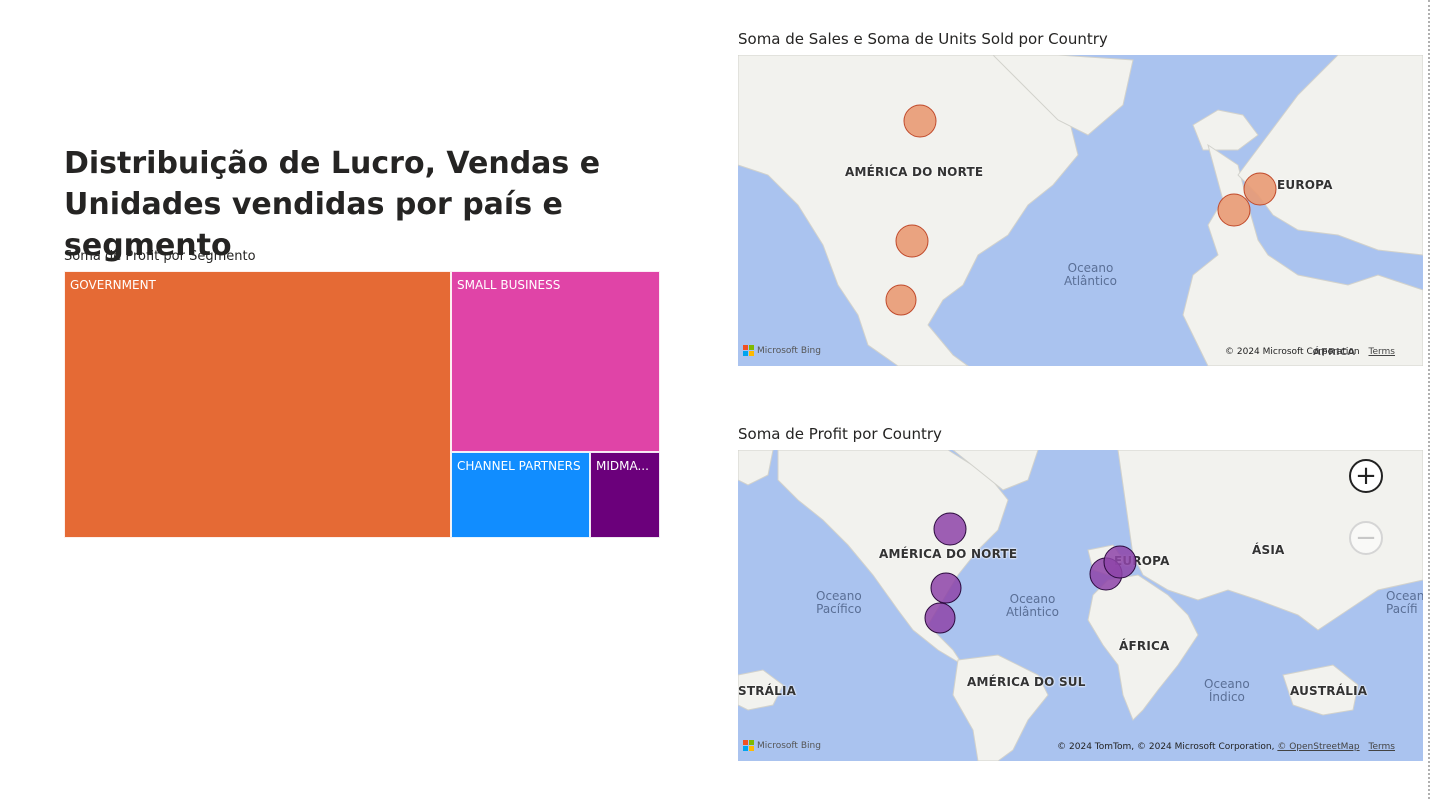 The image size is (1454, 799). Describe the element at coordinates (767, 691) in the screenshot. I see `label-australia-partial: STRÁLIA` at that location.